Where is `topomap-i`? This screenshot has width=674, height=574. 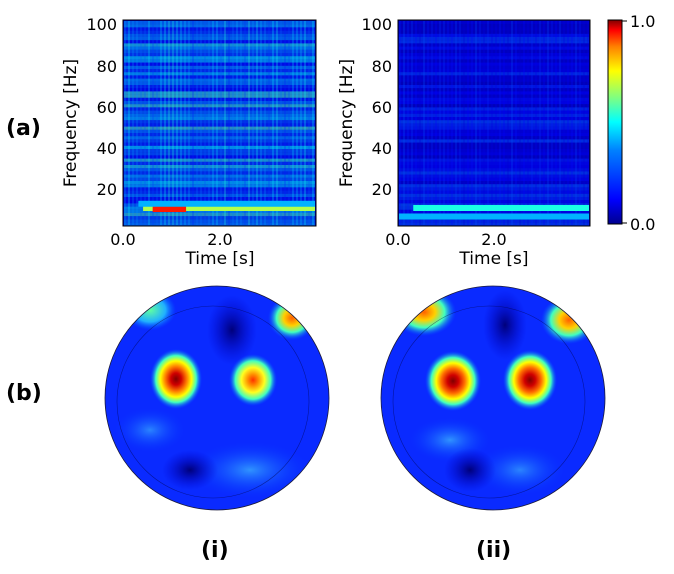 topomap-i is located at coordinates (217, 398).